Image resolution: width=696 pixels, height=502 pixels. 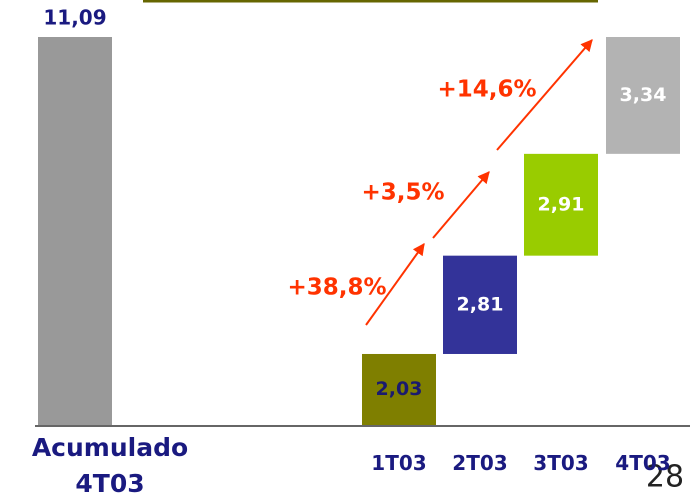 I want to click on x-tick-label: 3T03, so click(x=561, y=463).